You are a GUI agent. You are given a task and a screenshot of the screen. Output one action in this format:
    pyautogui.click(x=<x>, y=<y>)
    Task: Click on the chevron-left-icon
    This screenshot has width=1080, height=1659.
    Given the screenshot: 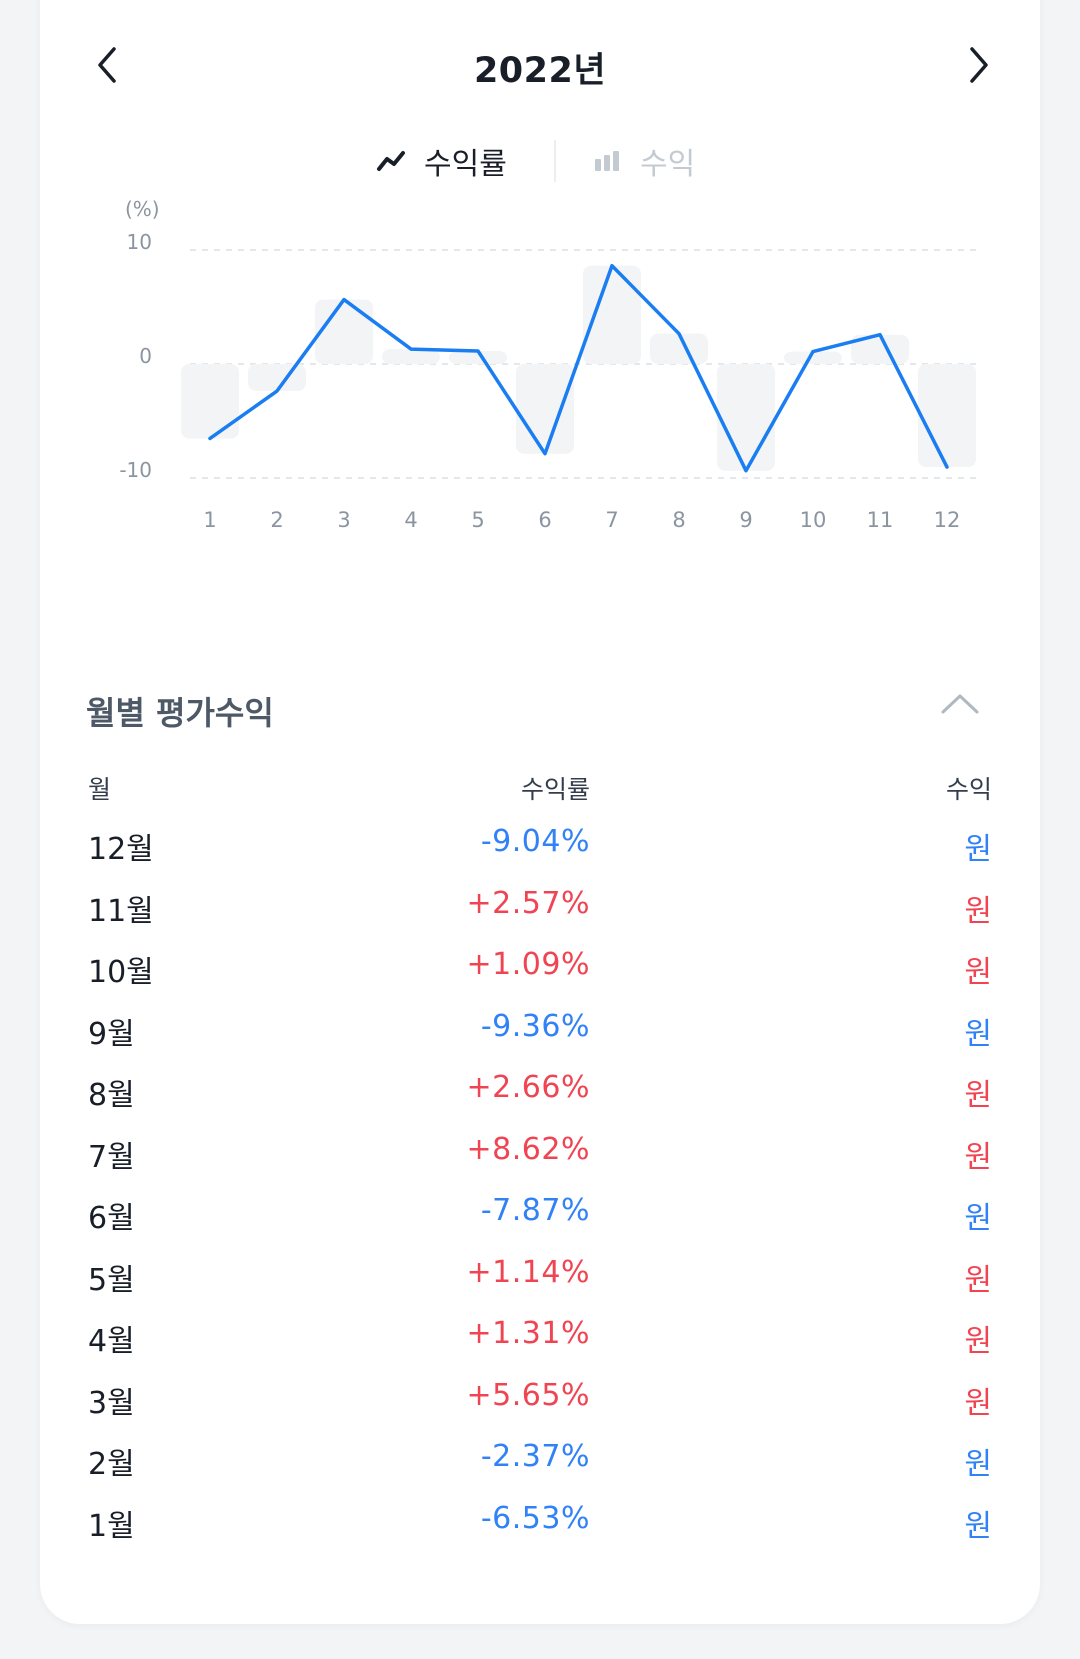 What is the action you would take?
    pyautogui.click(x=107, y=65)
    